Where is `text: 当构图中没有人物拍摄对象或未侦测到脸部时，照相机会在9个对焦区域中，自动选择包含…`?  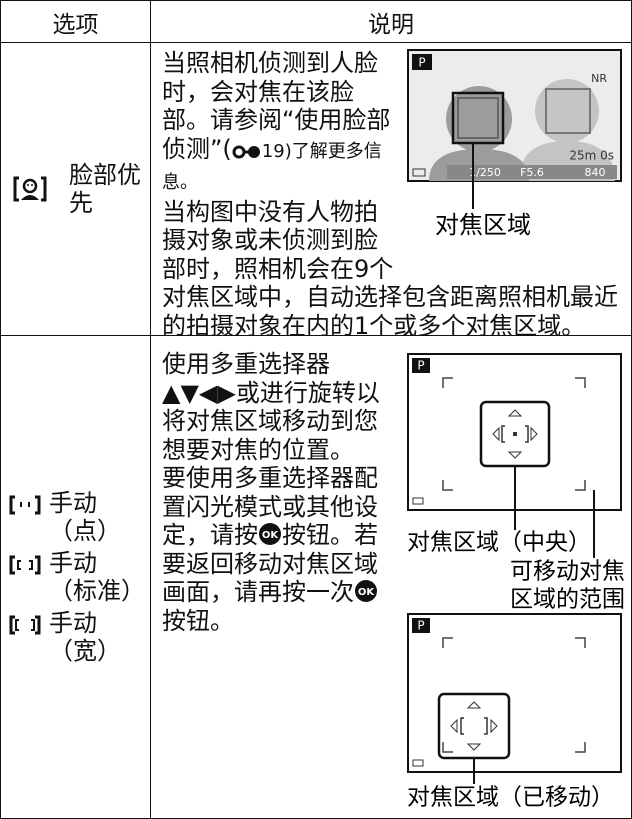
text: 当构图中没有人物拍摄对象或未侦测到脸部时，照相机会在9个对焦区域中，自动选择包含… is located at coordinates (390, 266).